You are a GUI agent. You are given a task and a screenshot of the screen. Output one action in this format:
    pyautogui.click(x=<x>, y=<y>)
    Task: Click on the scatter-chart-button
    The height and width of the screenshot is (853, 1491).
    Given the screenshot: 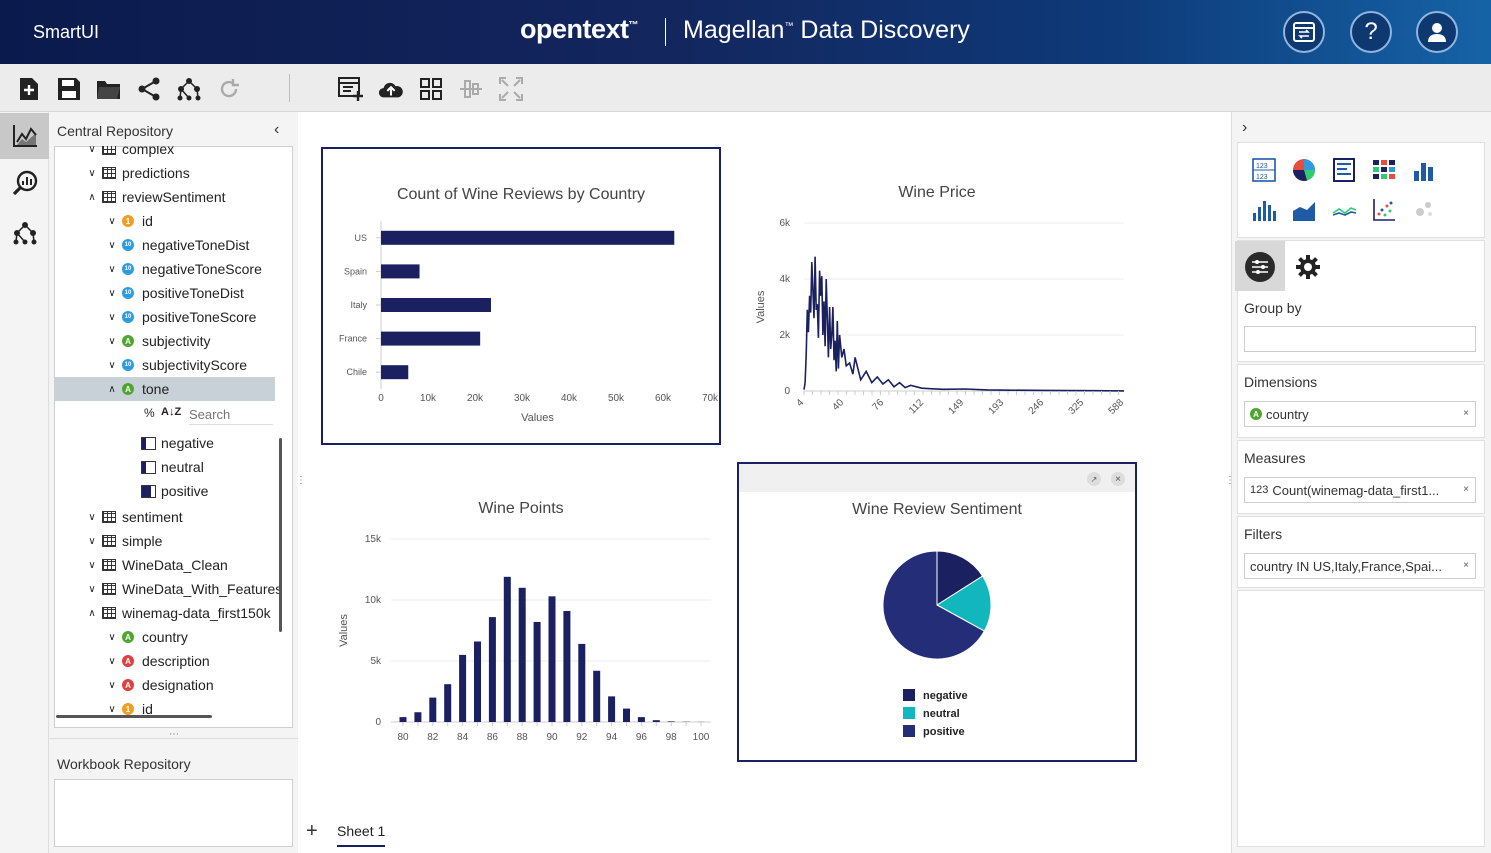 What is the action you would take?
    pyautogui.click(x=1384, y=210)
    